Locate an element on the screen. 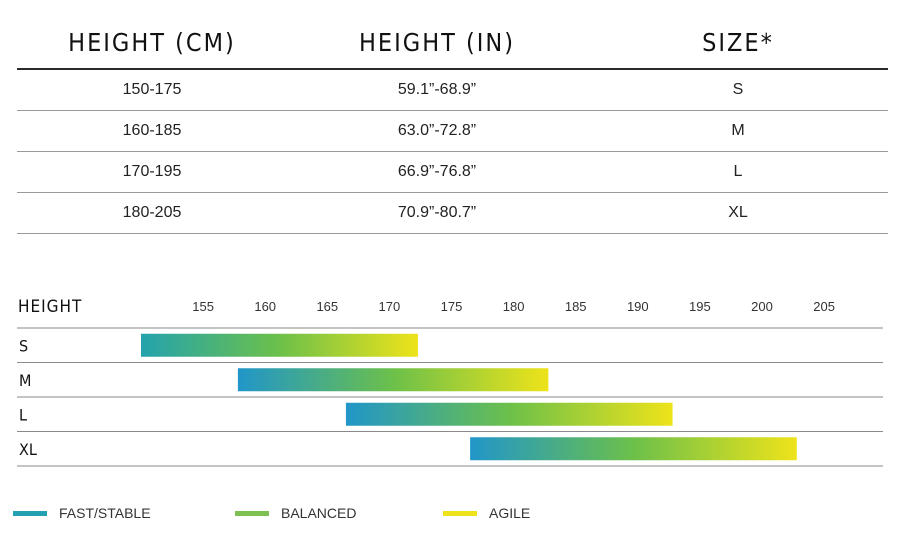  category-label-m: M is located at coordinates (25, 380).